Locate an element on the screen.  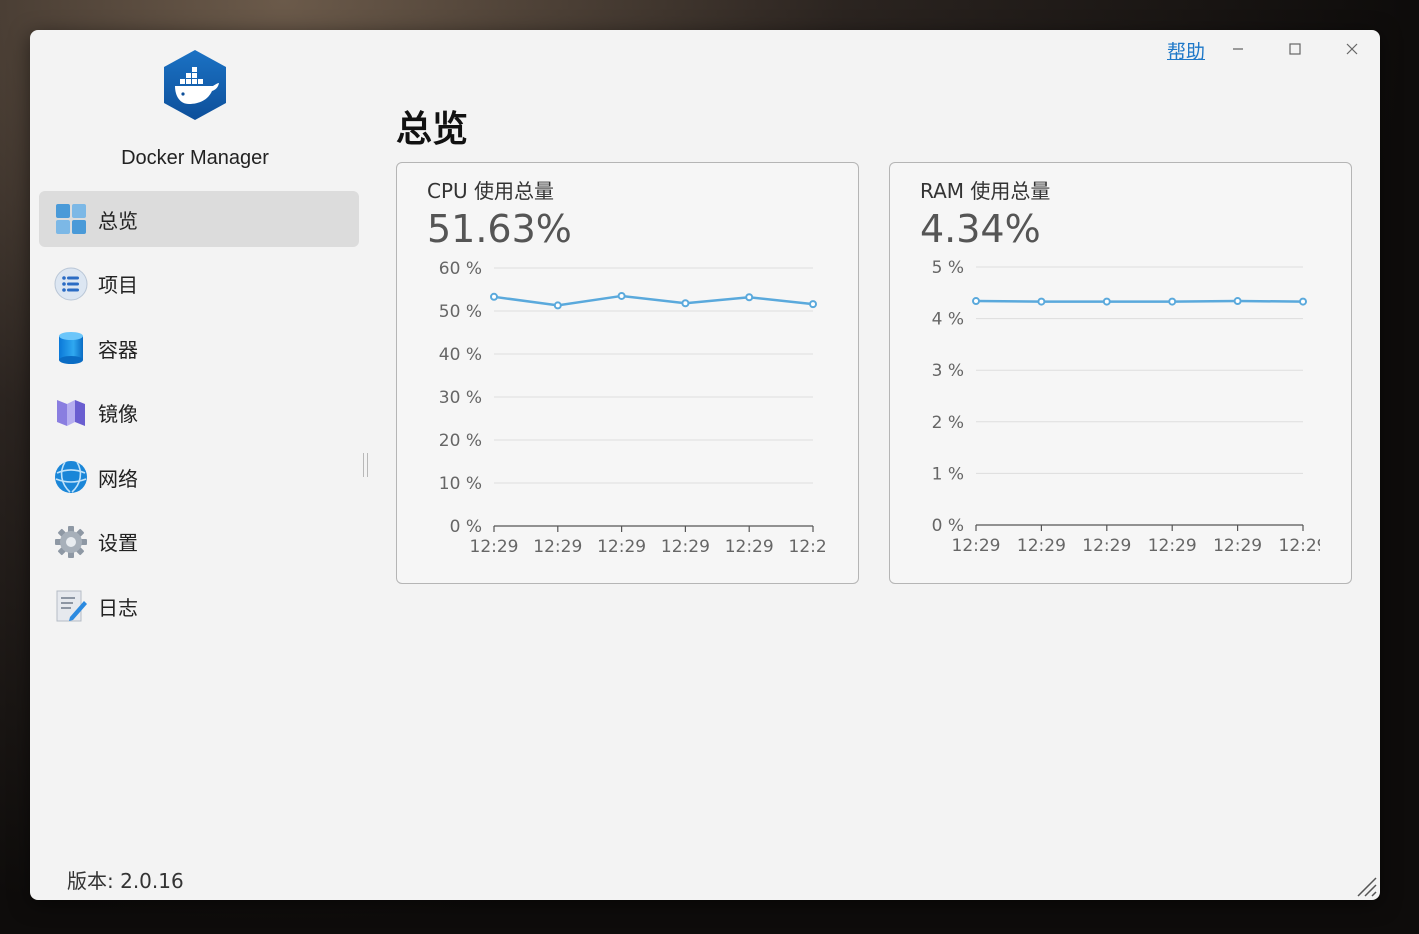
sidebar-item-label: 镜像 is located at coordinates (118, 414).